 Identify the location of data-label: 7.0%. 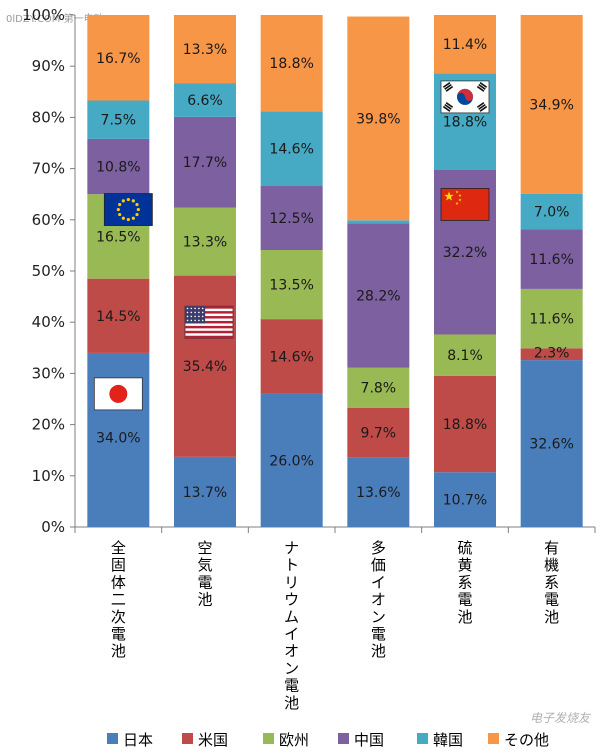
(552, 213).